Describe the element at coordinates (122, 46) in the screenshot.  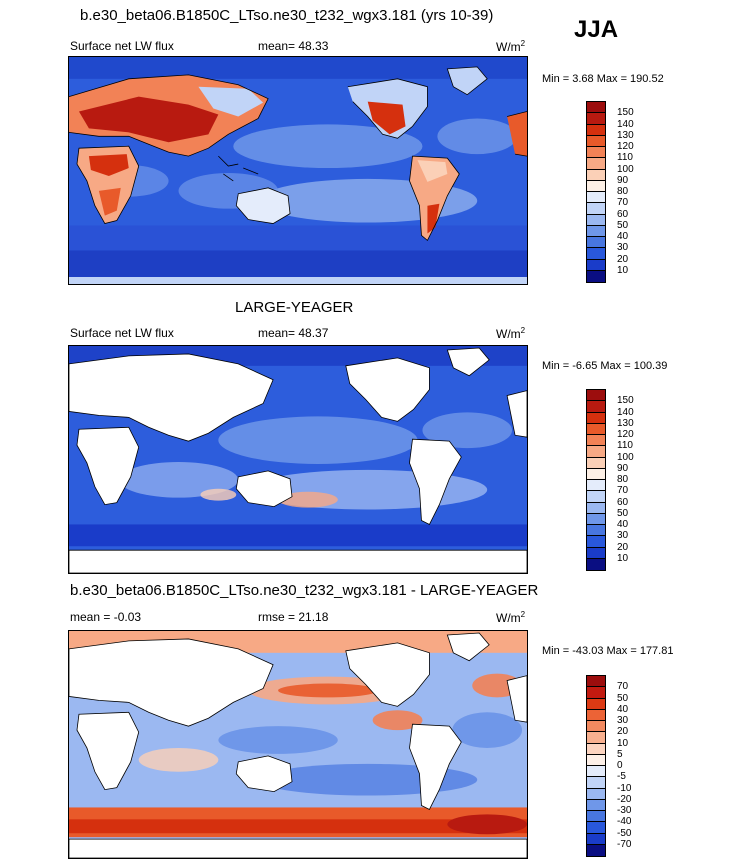
I see `panel1-variable: Surface net LW flux` at that location.